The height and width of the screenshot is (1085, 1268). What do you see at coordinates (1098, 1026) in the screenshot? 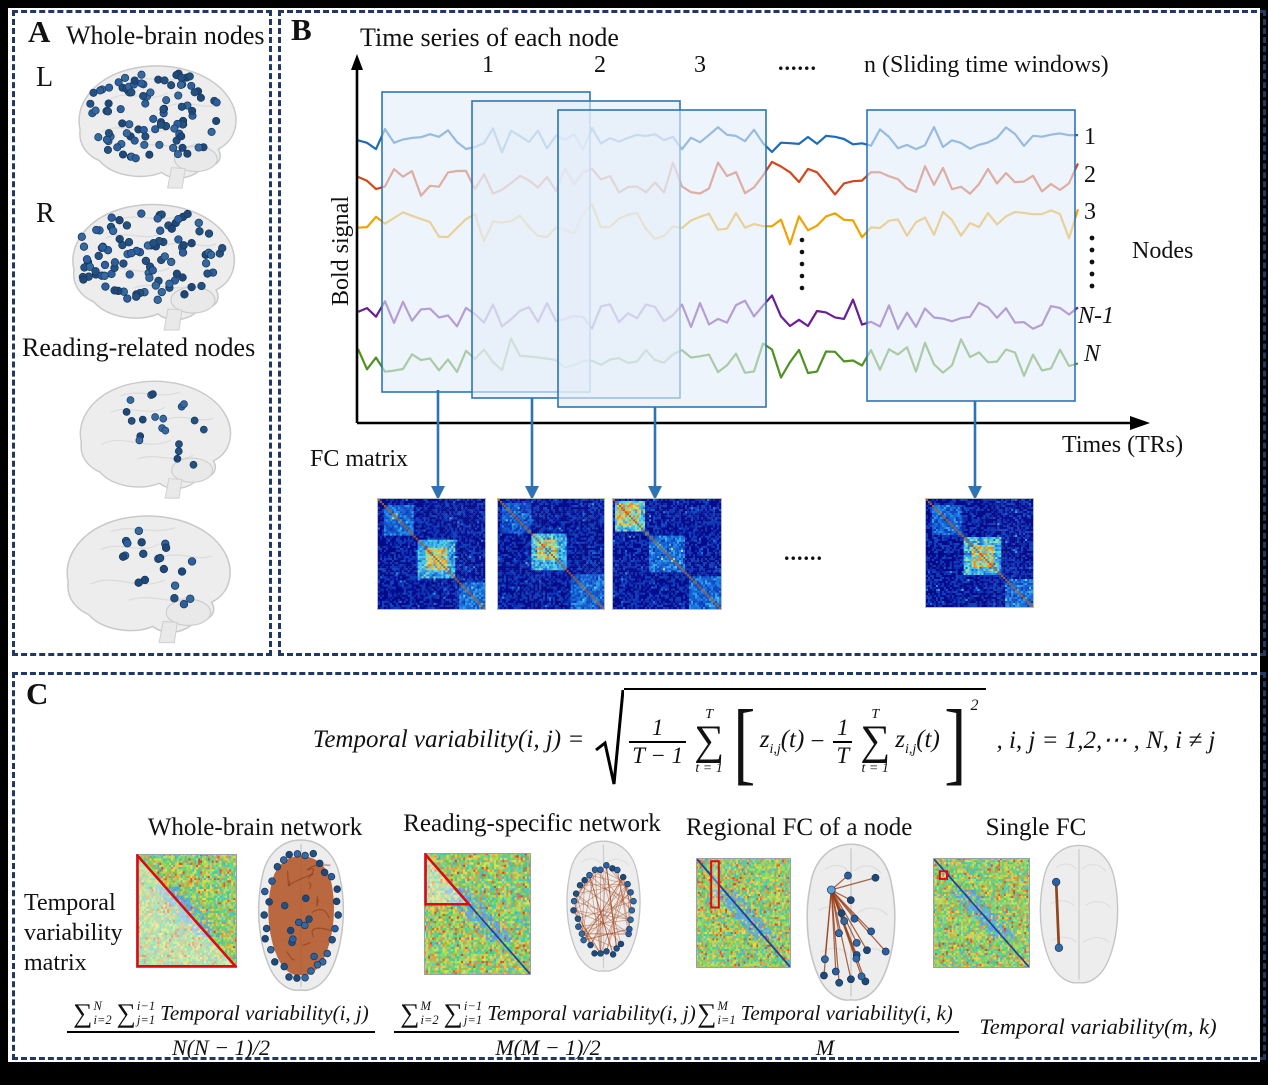
I see `single-fc-formula: Temporal variability(m, k)` at bounding box center [1098, 1026].